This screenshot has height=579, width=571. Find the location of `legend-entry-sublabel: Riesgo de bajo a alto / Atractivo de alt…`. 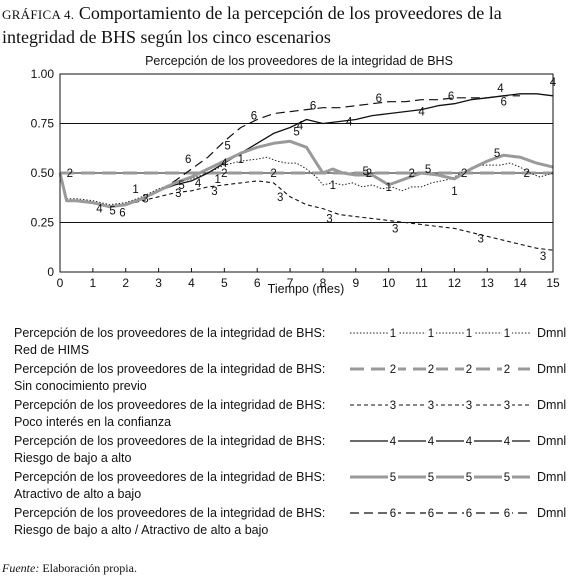

legend-entry-sublabel: Riesgo de bajo a alto / Atractivo de alt… is located at coordinates (141, 530).